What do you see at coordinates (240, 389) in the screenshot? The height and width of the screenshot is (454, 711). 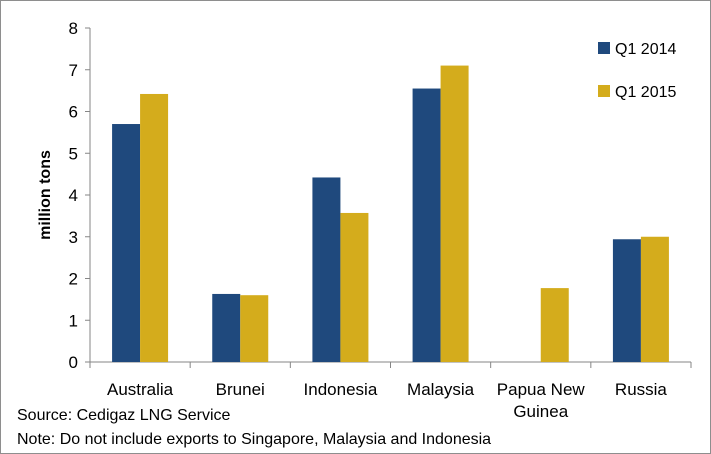 I see `x-category-label: Brunei` at bounding box center [240, 389].